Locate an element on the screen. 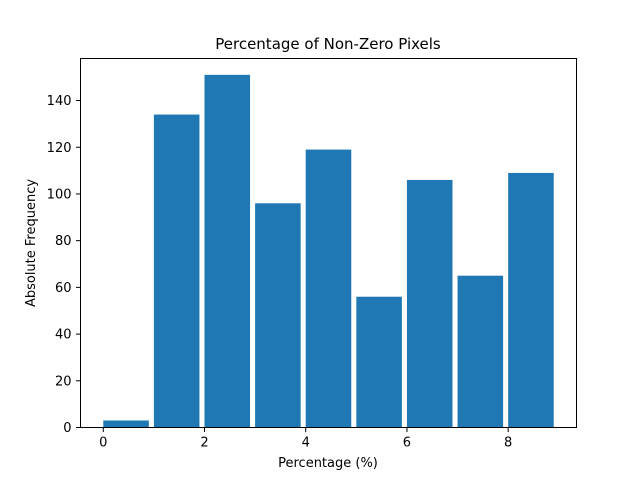 The height and width of the screenshot is (480, 640). x-tick-label-4: 4 is located at coordinates (306, 443).